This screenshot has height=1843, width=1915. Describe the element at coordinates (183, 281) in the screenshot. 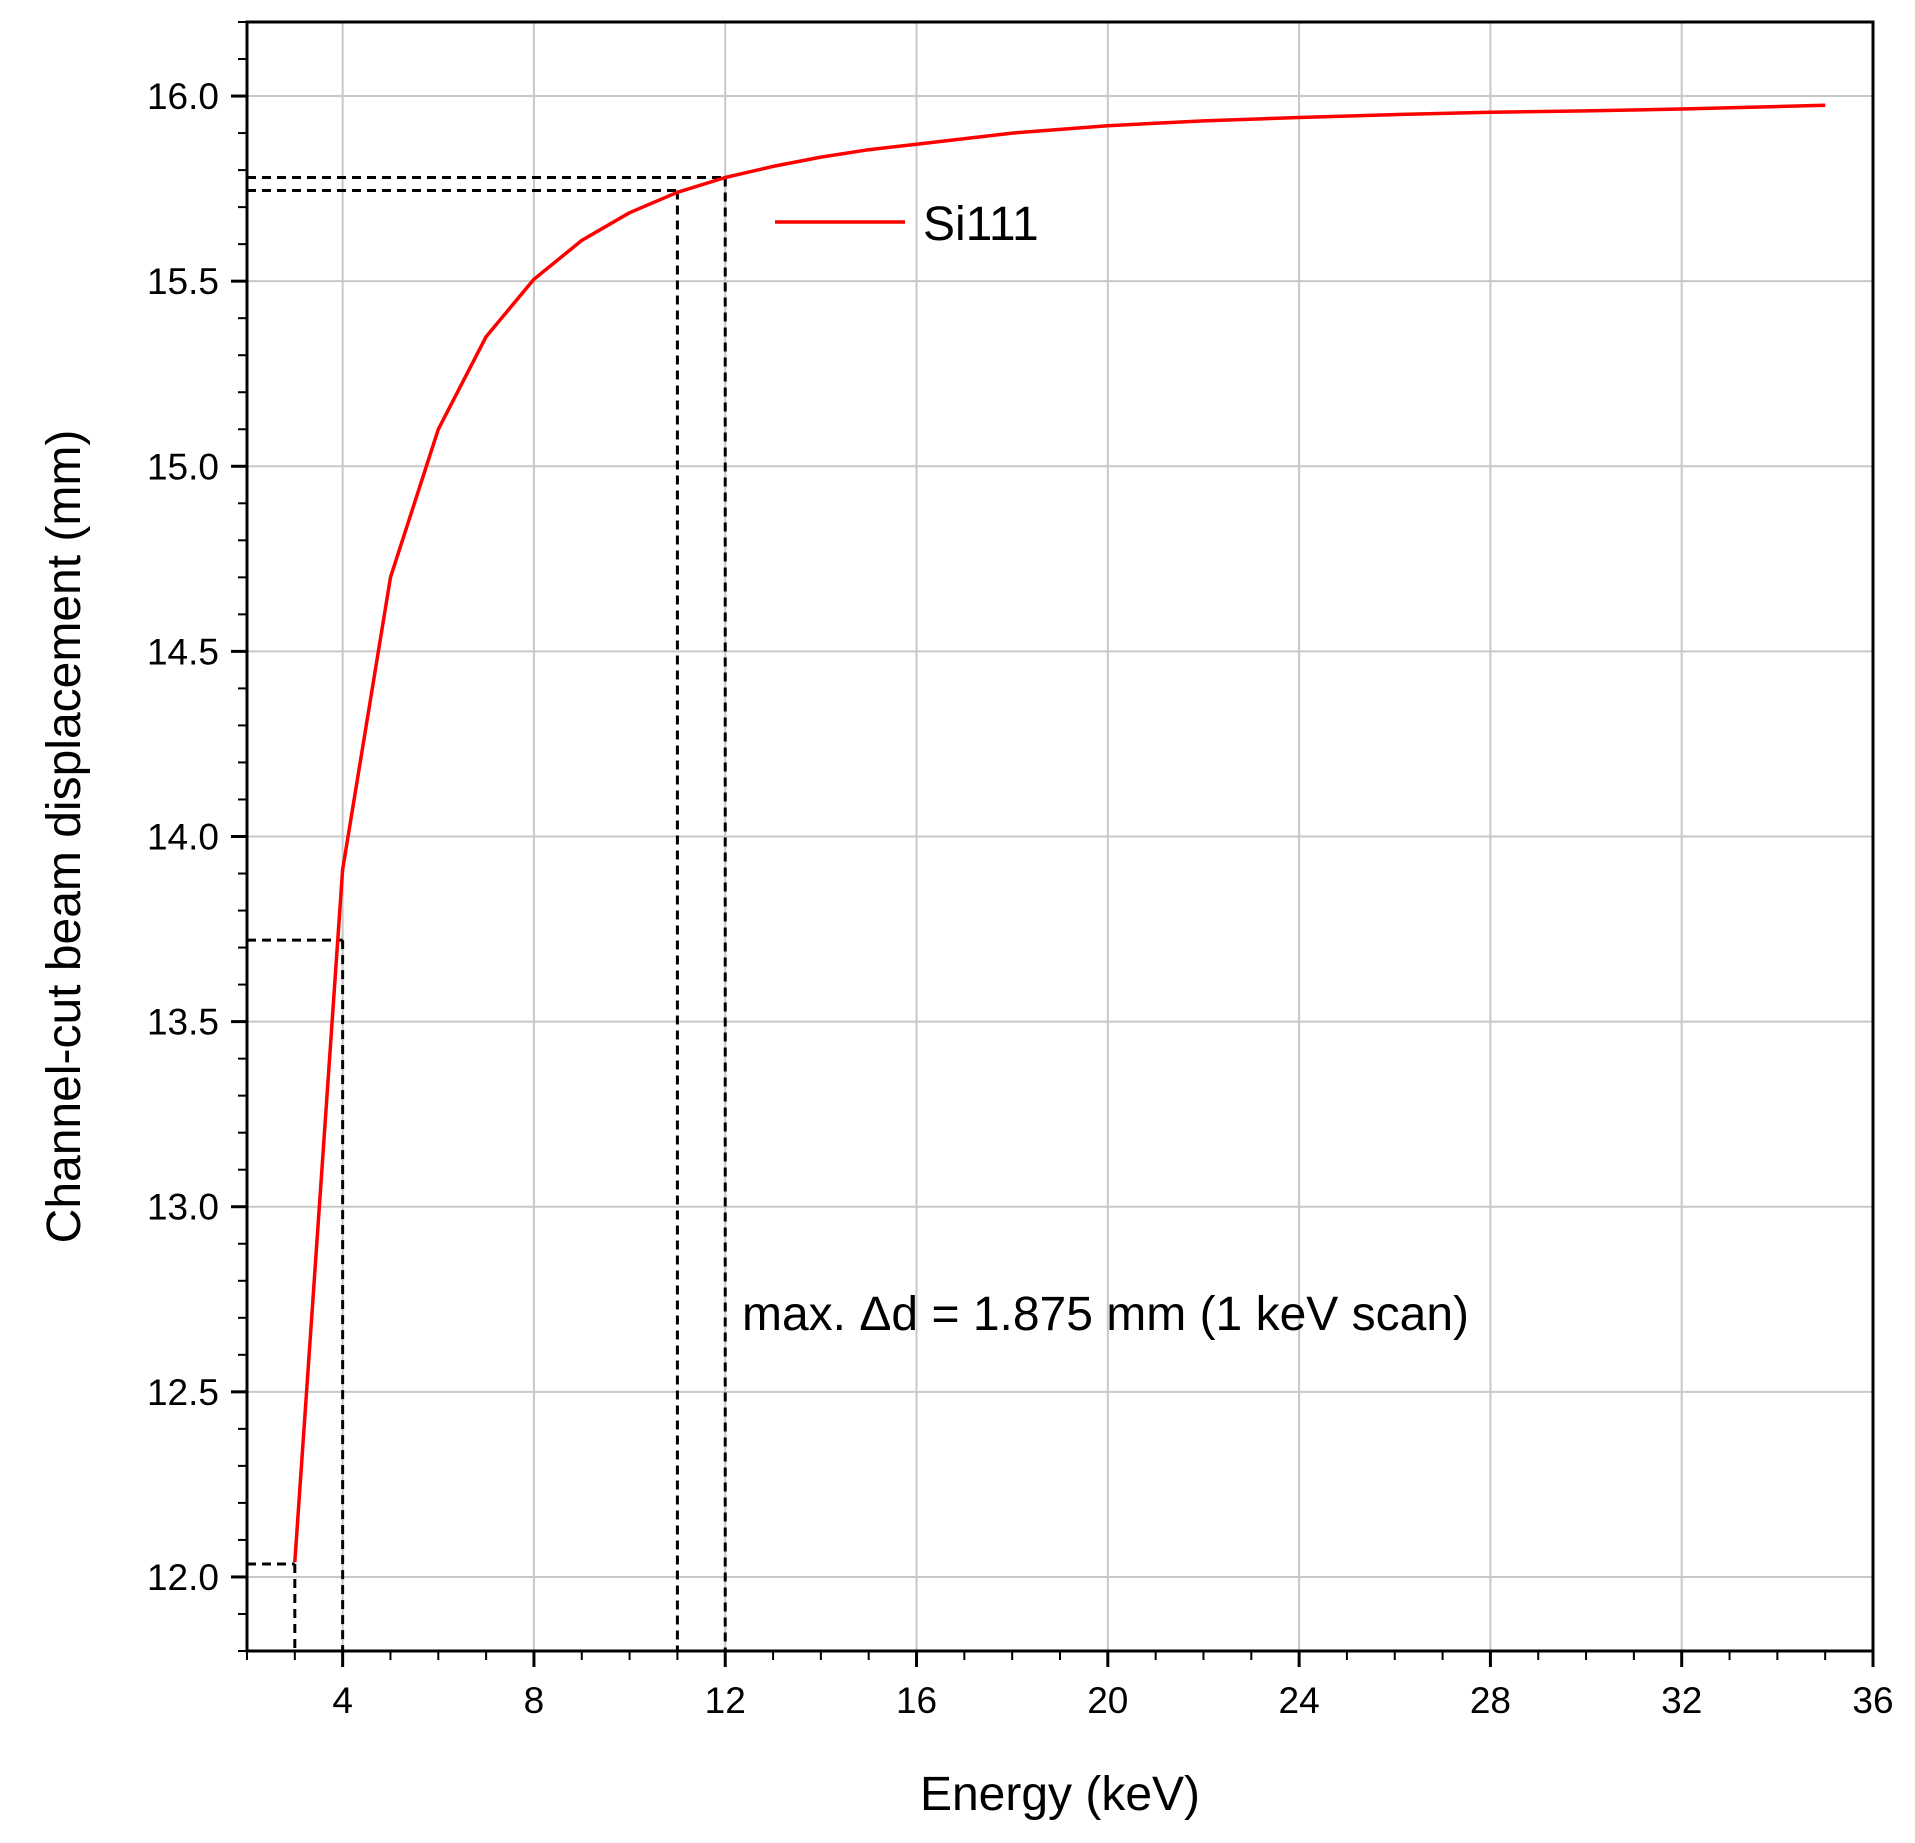

I see `y-tick-label: 15.5` at that location.